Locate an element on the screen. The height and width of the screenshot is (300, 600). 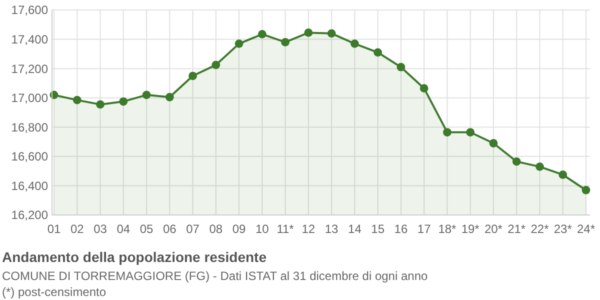
x-tick-label: 17 is located at coordinates (424, 229).